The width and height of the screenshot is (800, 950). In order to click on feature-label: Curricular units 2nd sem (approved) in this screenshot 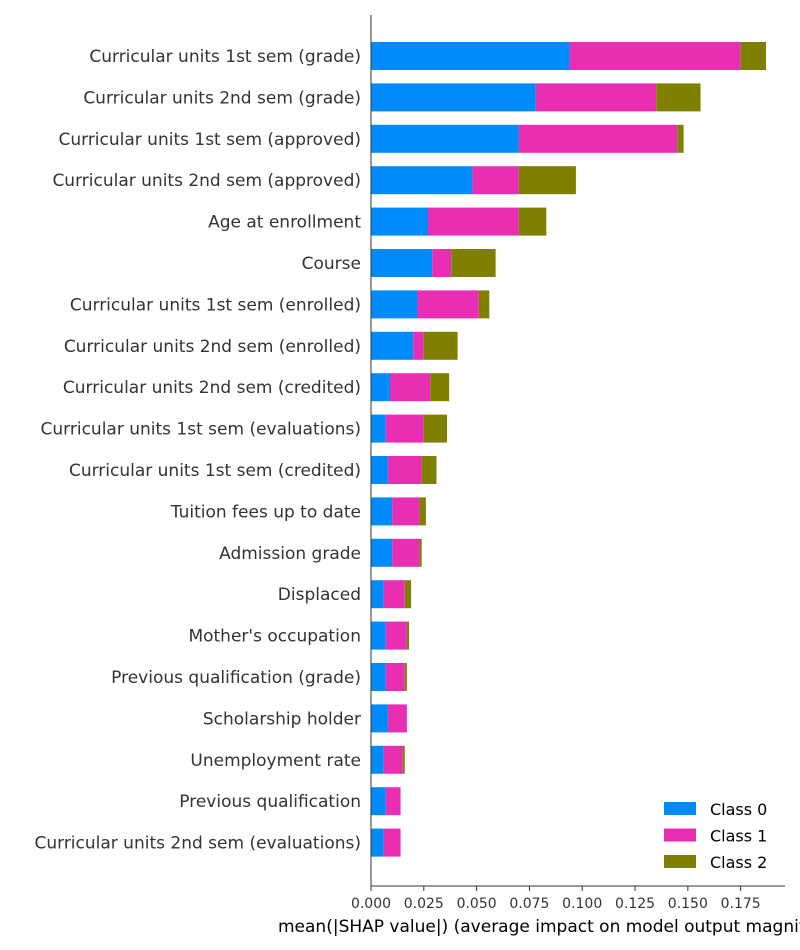, I will do `click(206, 181)`.